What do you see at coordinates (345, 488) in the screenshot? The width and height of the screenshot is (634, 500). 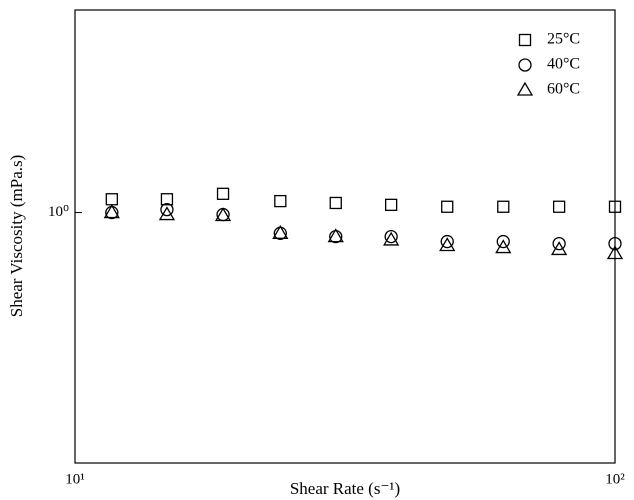 I see `x-axis-label: Shear Rate (s⁻¹)` at bounding box center [345, 488].